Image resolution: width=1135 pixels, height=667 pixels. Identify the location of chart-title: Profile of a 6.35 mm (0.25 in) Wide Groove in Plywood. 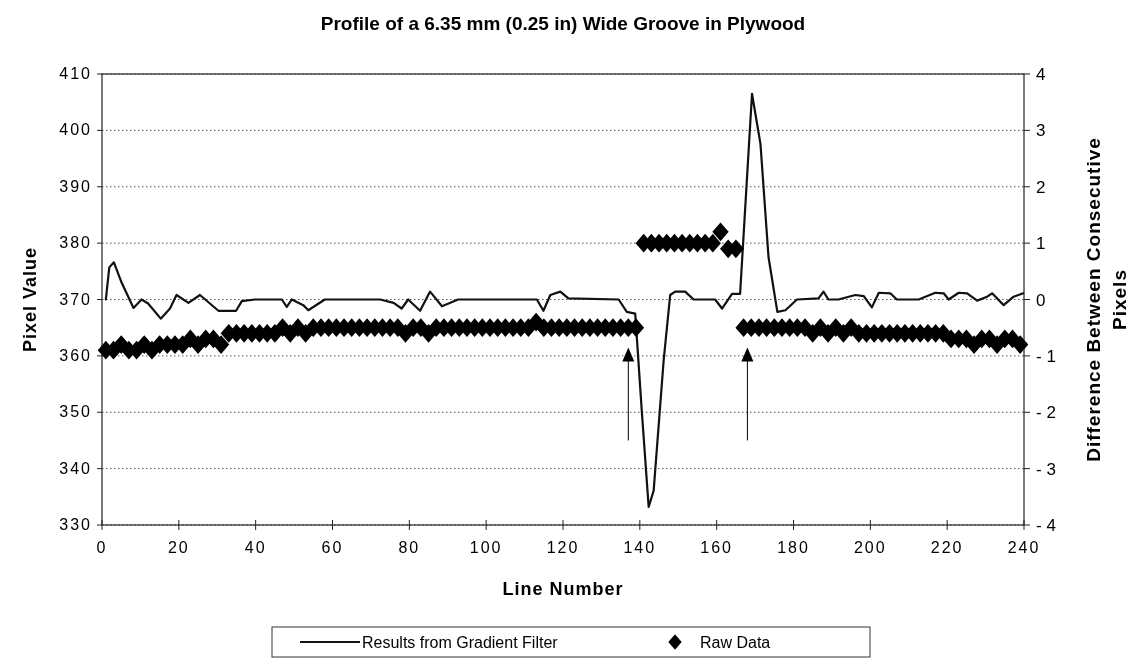
(563, 23).